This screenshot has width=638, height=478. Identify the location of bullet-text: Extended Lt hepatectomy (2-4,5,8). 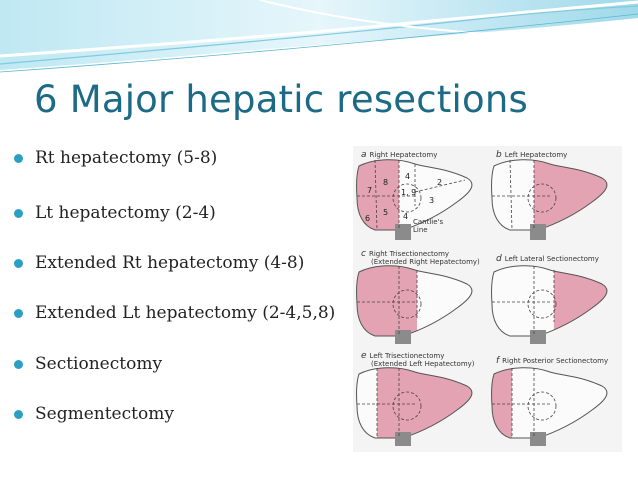
(185, 313).